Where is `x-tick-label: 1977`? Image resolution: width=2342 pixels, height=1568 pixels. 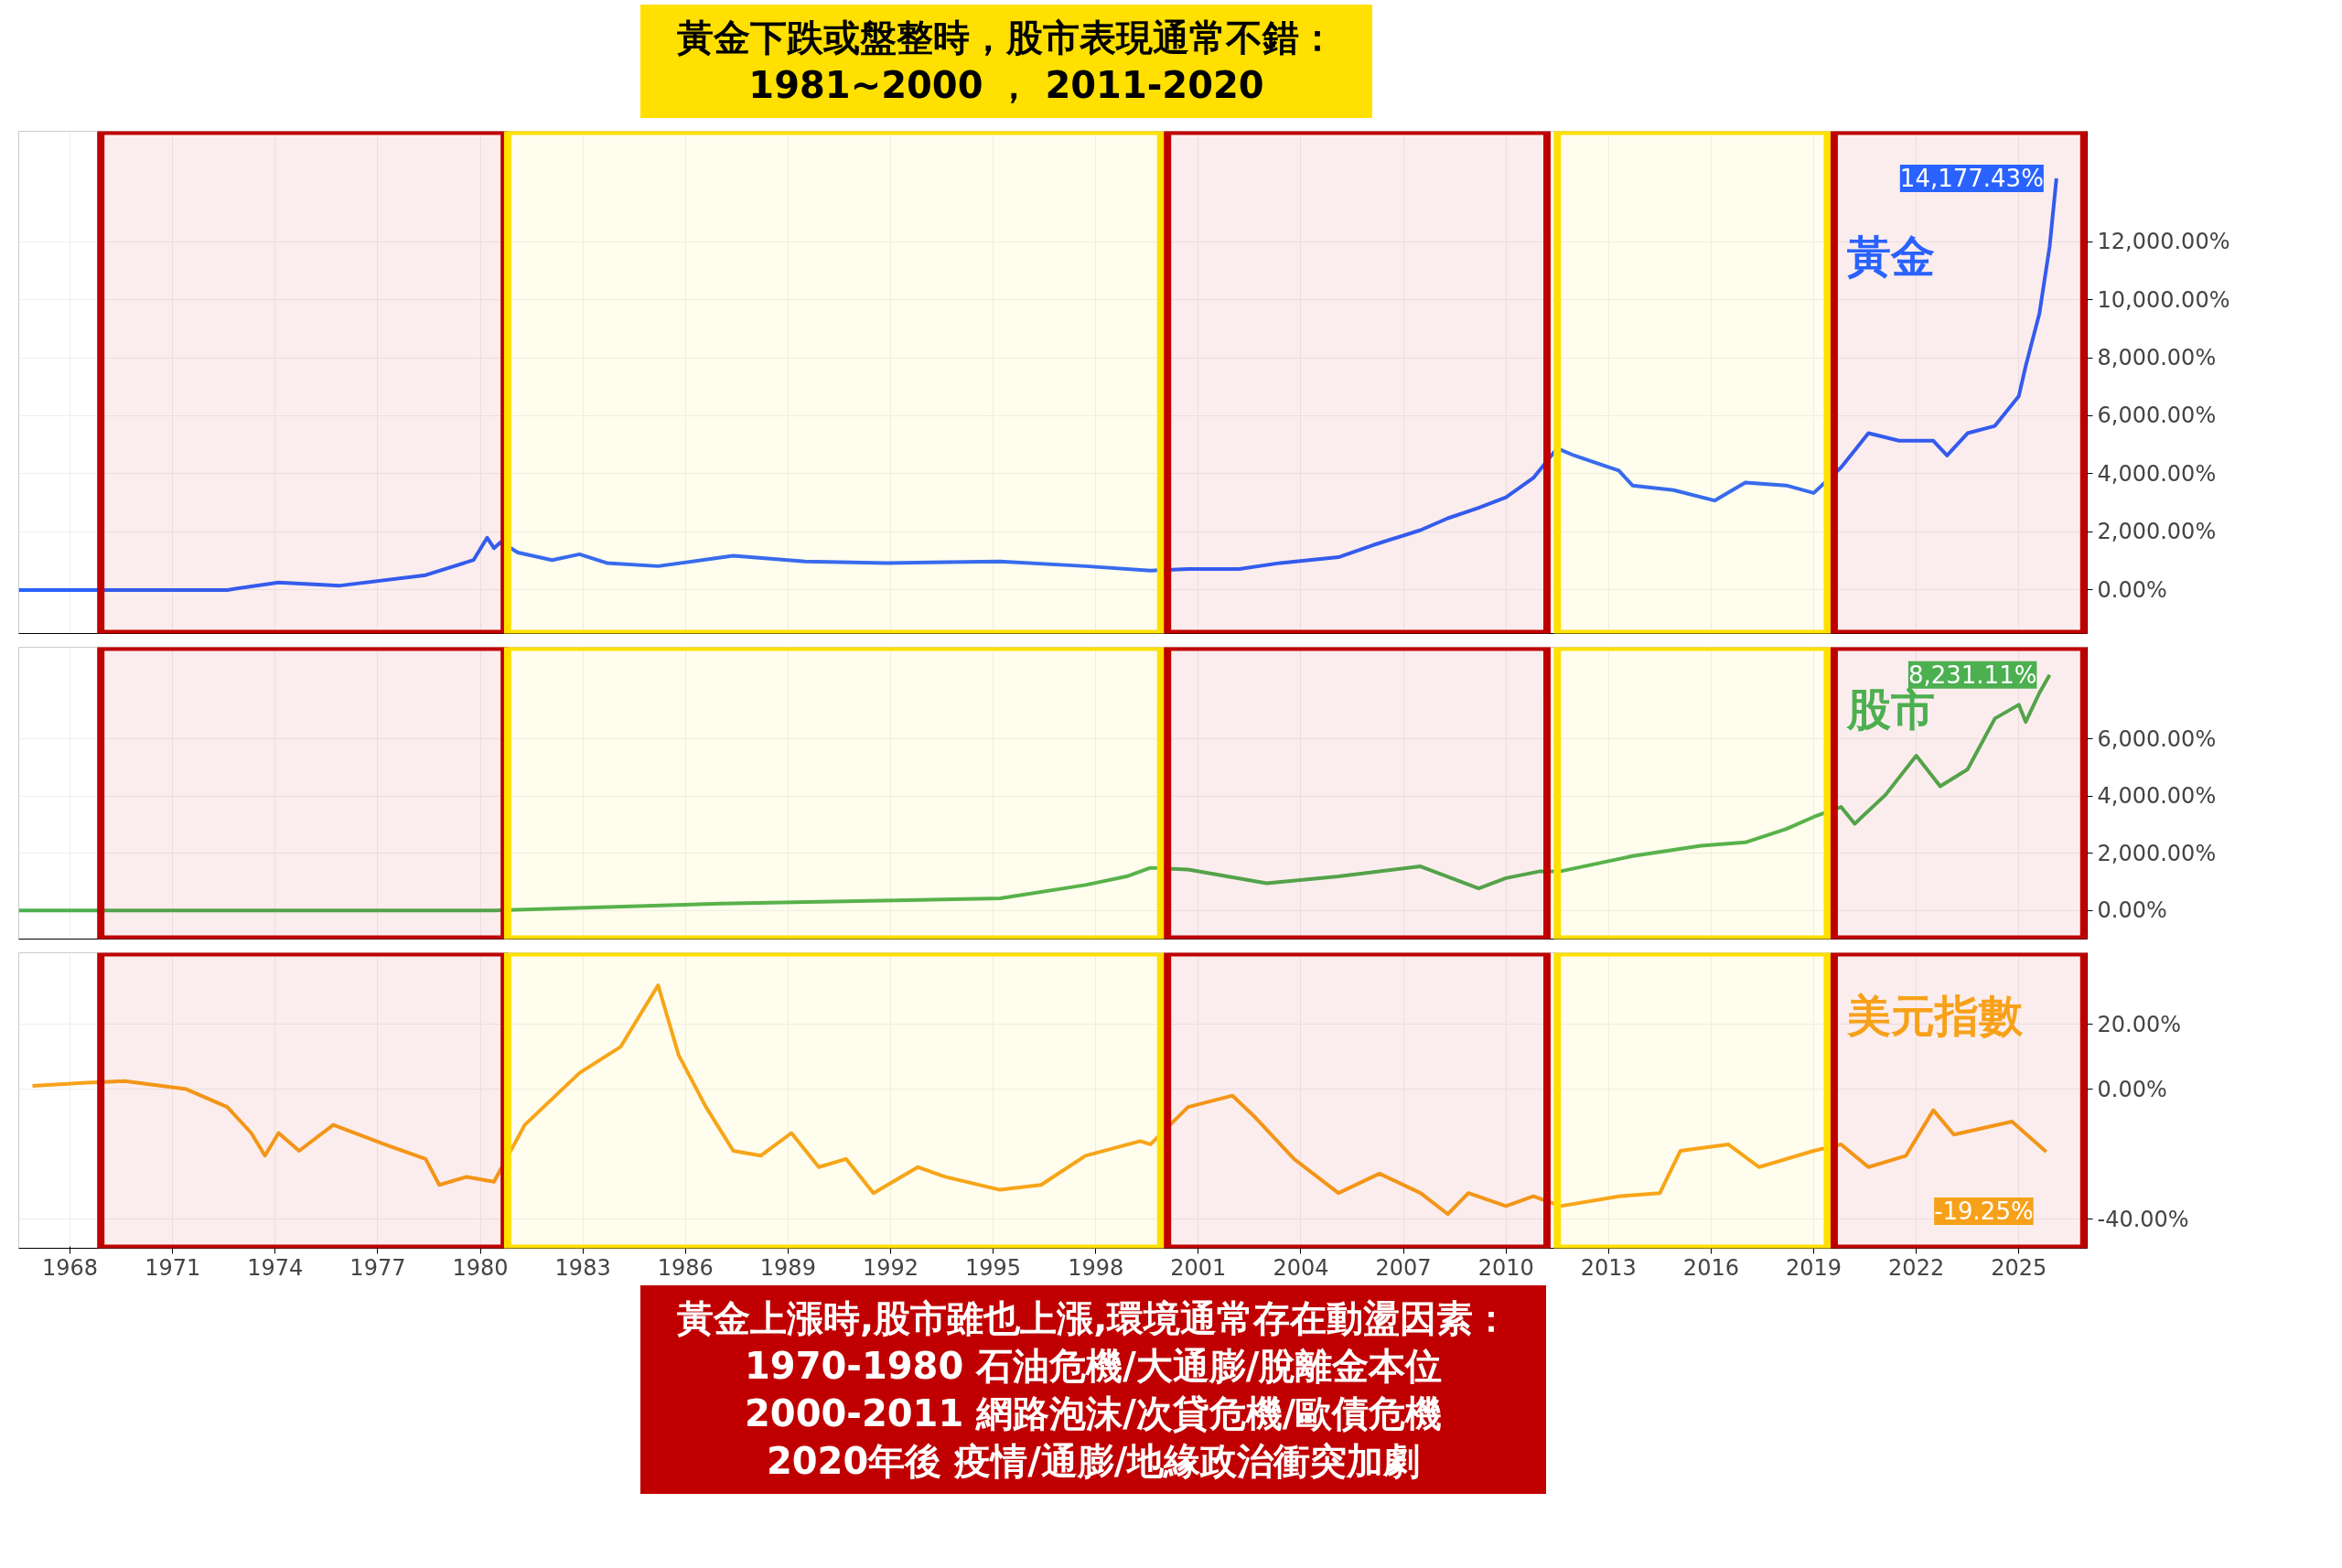 x-tick-label: 1977 is located at coordinates (377, 1267).